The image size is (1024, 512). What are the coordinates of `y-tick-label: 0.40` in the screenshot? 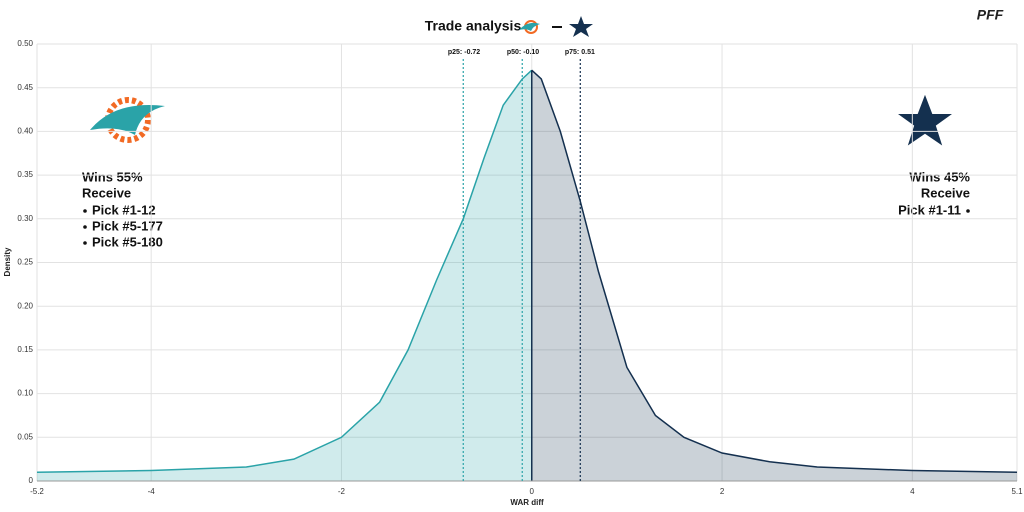 It's located at (25, 131).